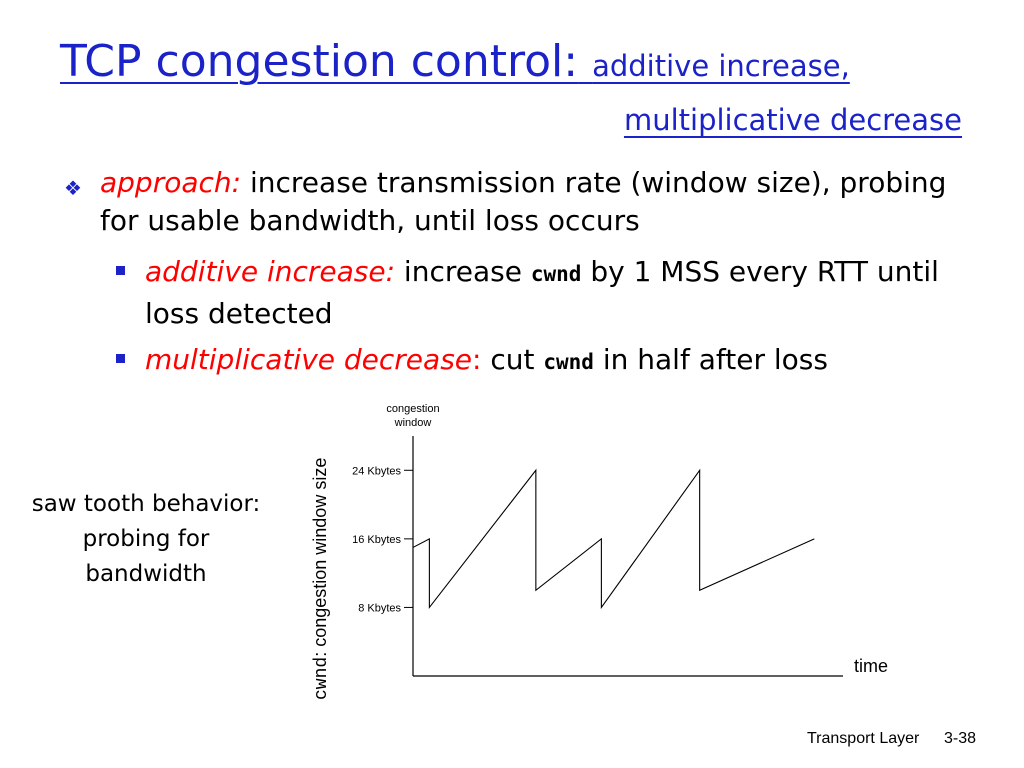 This screenshot has height=768, width=1024. What do you see at coordinates (568, 362) in the screenshot?
I see `multiplicative-decrease-code: cwnd` at bounding box center [568, 362].